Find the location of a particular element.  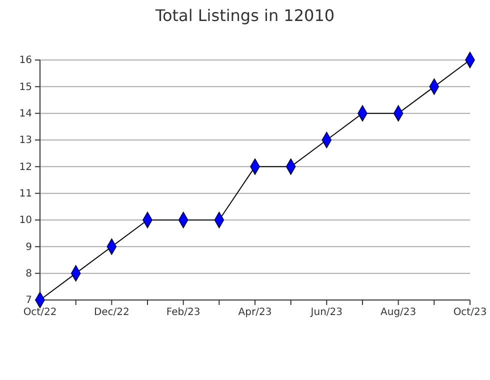

y-tick-label: 16 is located at coordinates (25, 60).